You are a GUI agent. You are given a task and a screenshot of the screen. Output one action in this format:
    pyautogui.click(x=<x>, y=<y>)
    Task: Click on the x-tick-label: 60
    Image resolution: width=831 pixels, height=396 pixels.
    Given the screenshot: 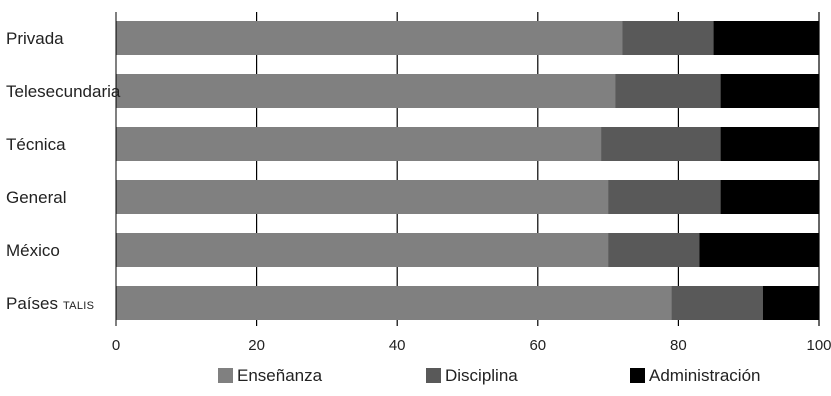 What is the action you would take?
    pyautogui.click(x=537, y=345)
    